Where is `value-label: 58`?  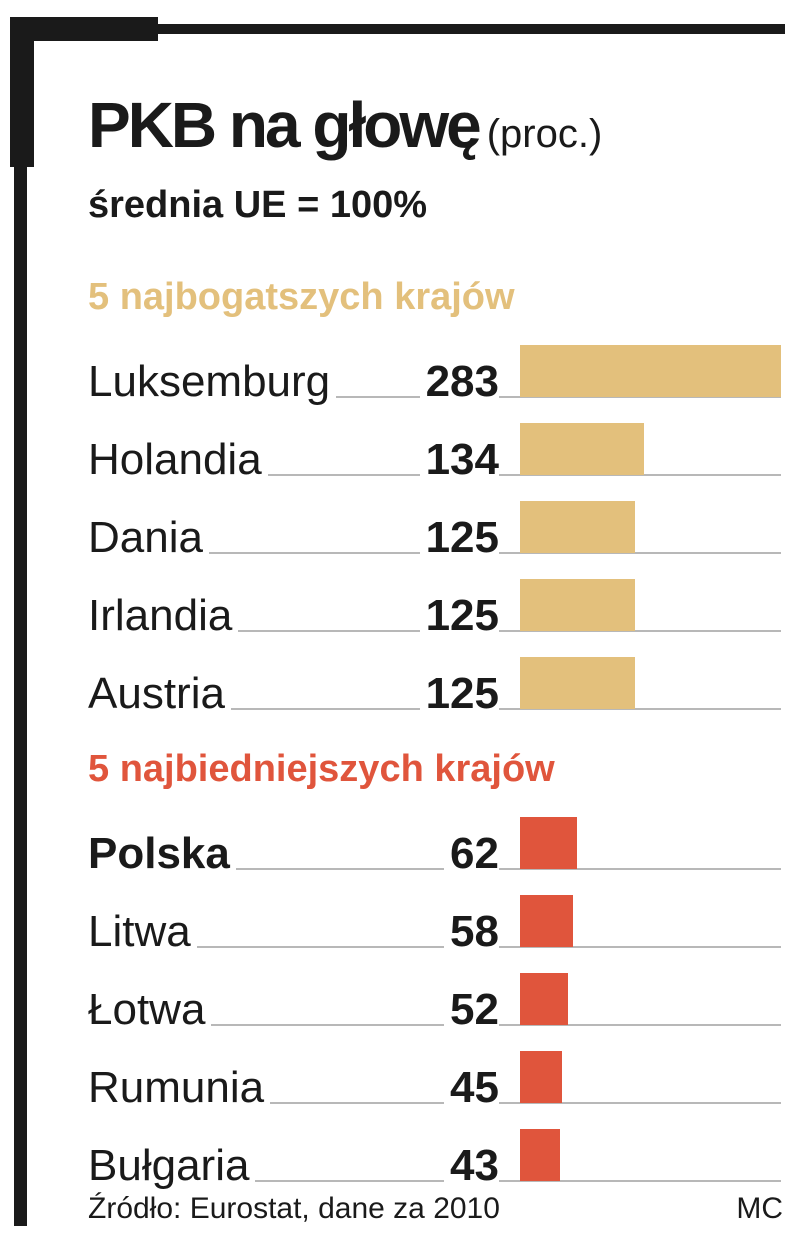 value-label: 58 is located at coordinates (471, 932).